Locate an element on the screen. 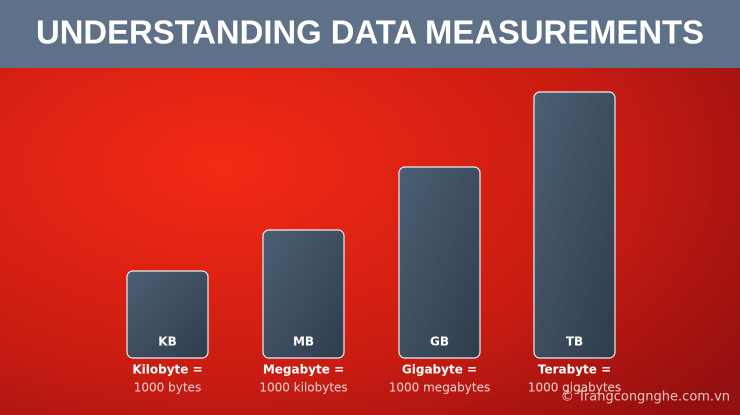 This screenshot has width=740, height=415. unit-description: 1000 bytes is located at coordinates (167, 388).